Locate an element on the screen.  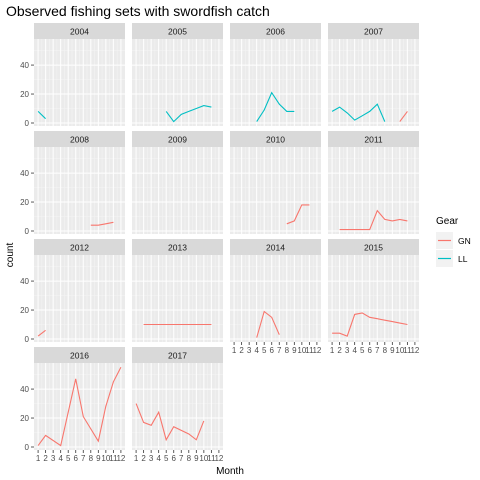
series-line-GN-2017 is located at coordinates (170, 422).